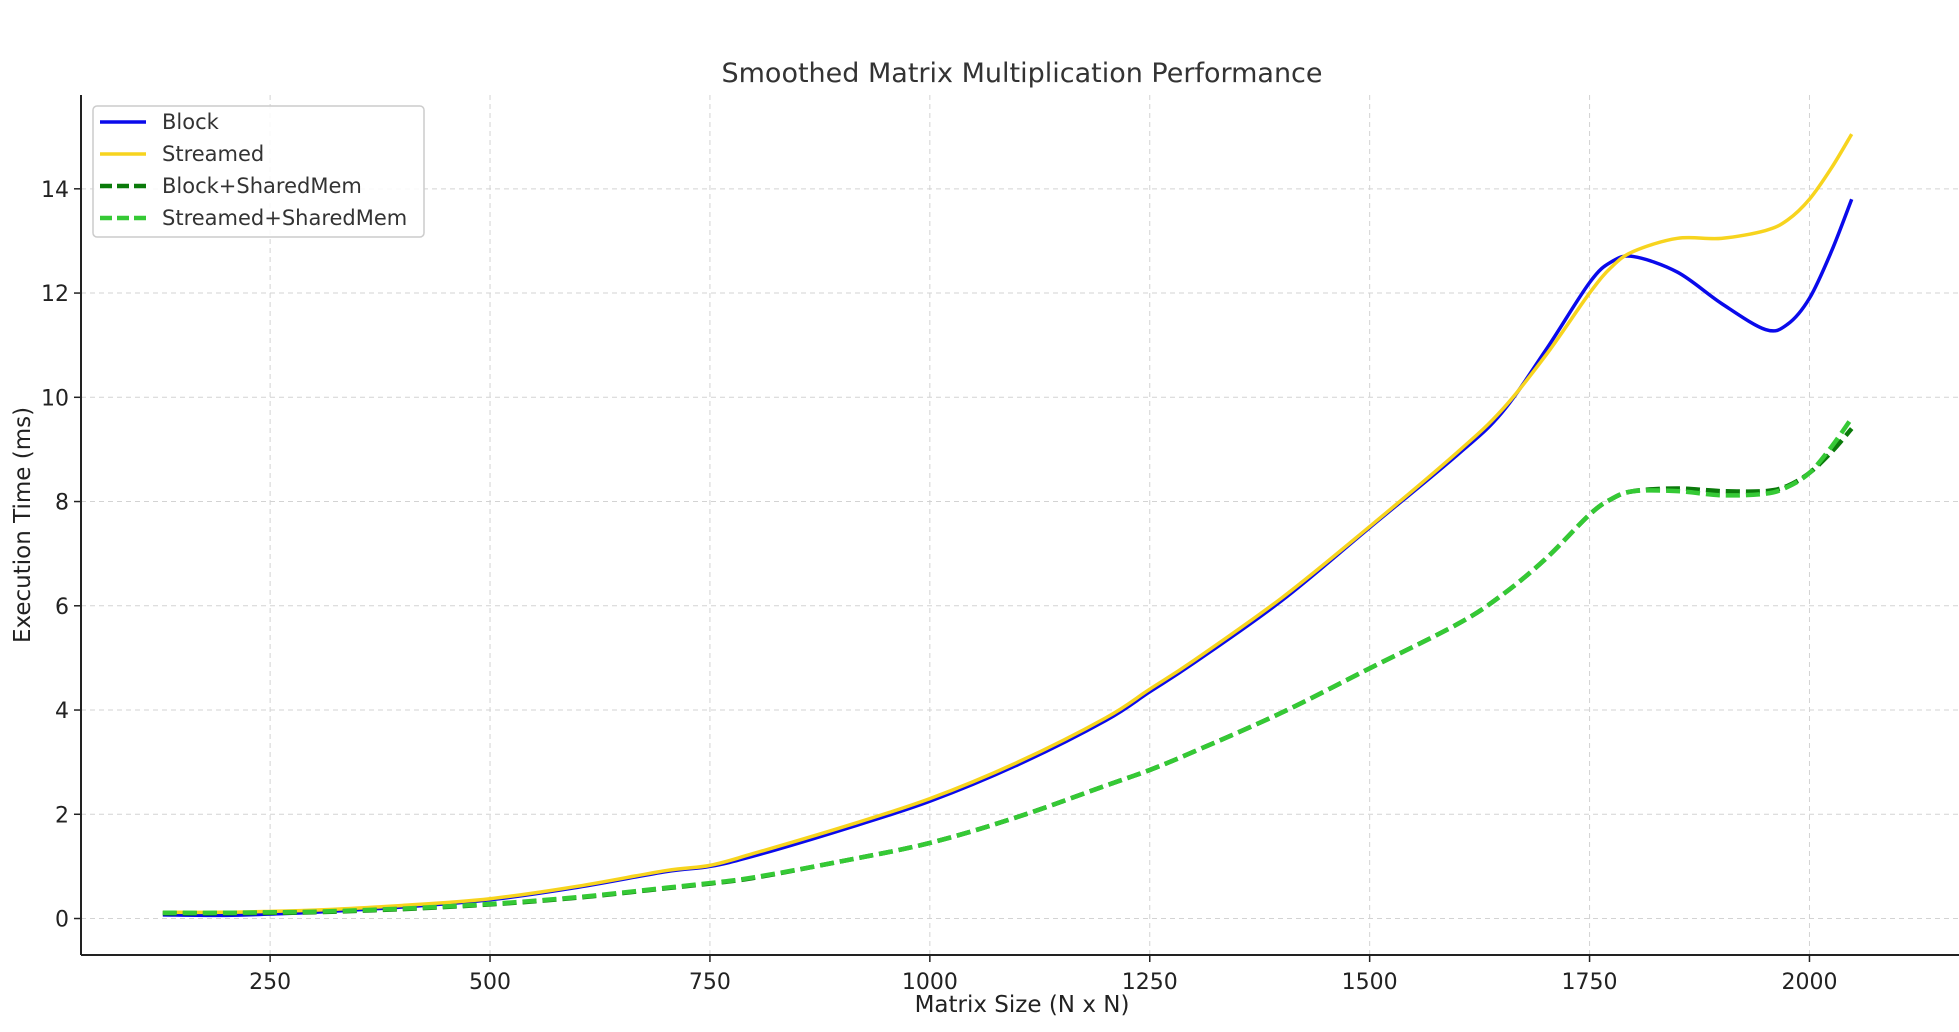 The height and width of the screenshot is (1032, 1959). What do you see at coordinates (62, 607) in the screenshot?
I see `y-tick-label: 6` at bounding box center [62, 607].